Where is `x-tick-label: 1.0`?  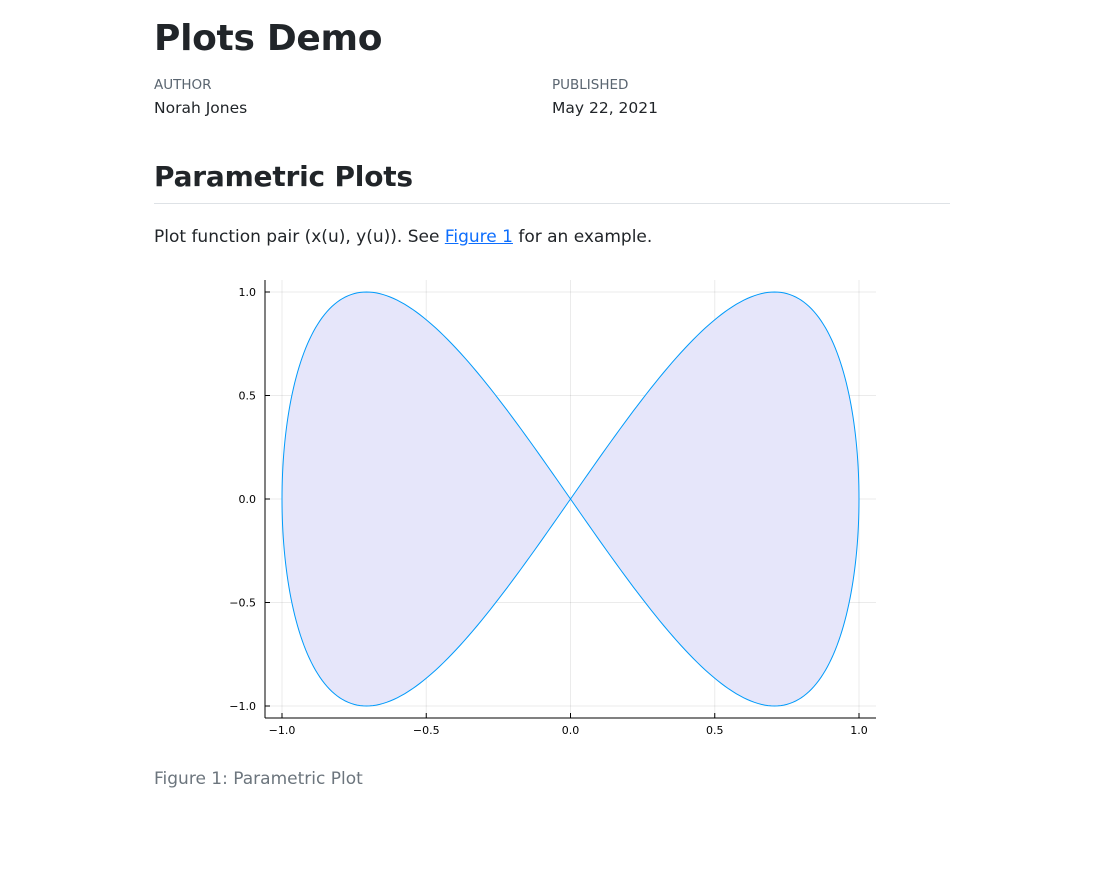
x-tick-label: 1.0 is located at coordinates (859, 730).